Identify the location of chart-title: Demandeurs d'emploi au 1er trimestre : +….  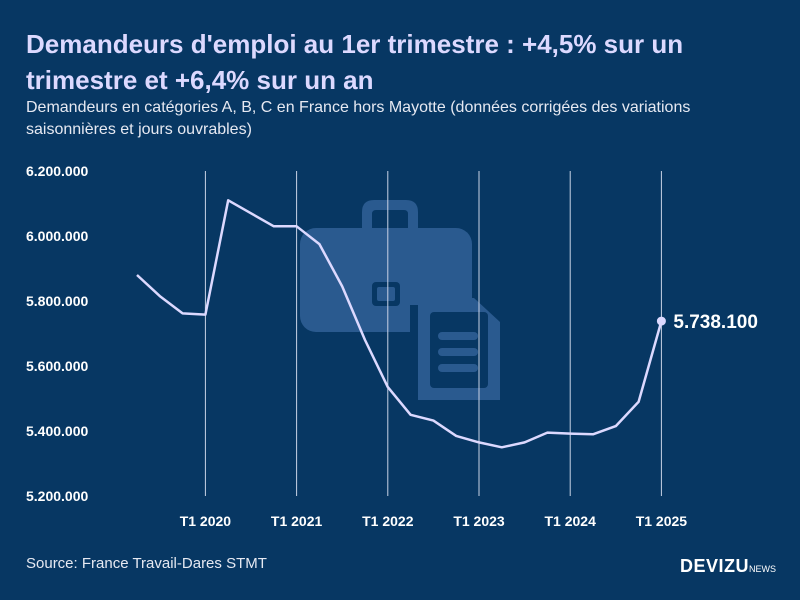
(355, 62).